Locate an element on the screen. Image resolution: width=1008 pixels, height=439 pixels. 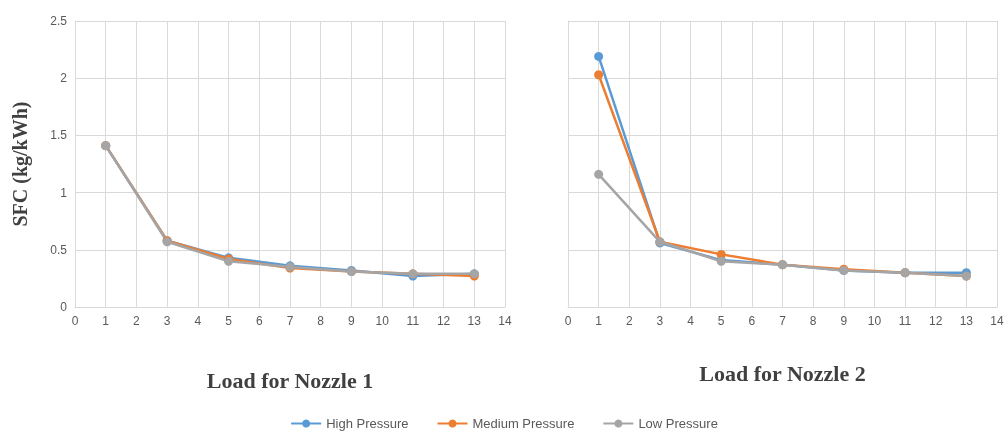
y-tick-label: 2 is located at coordinates (64, 78).